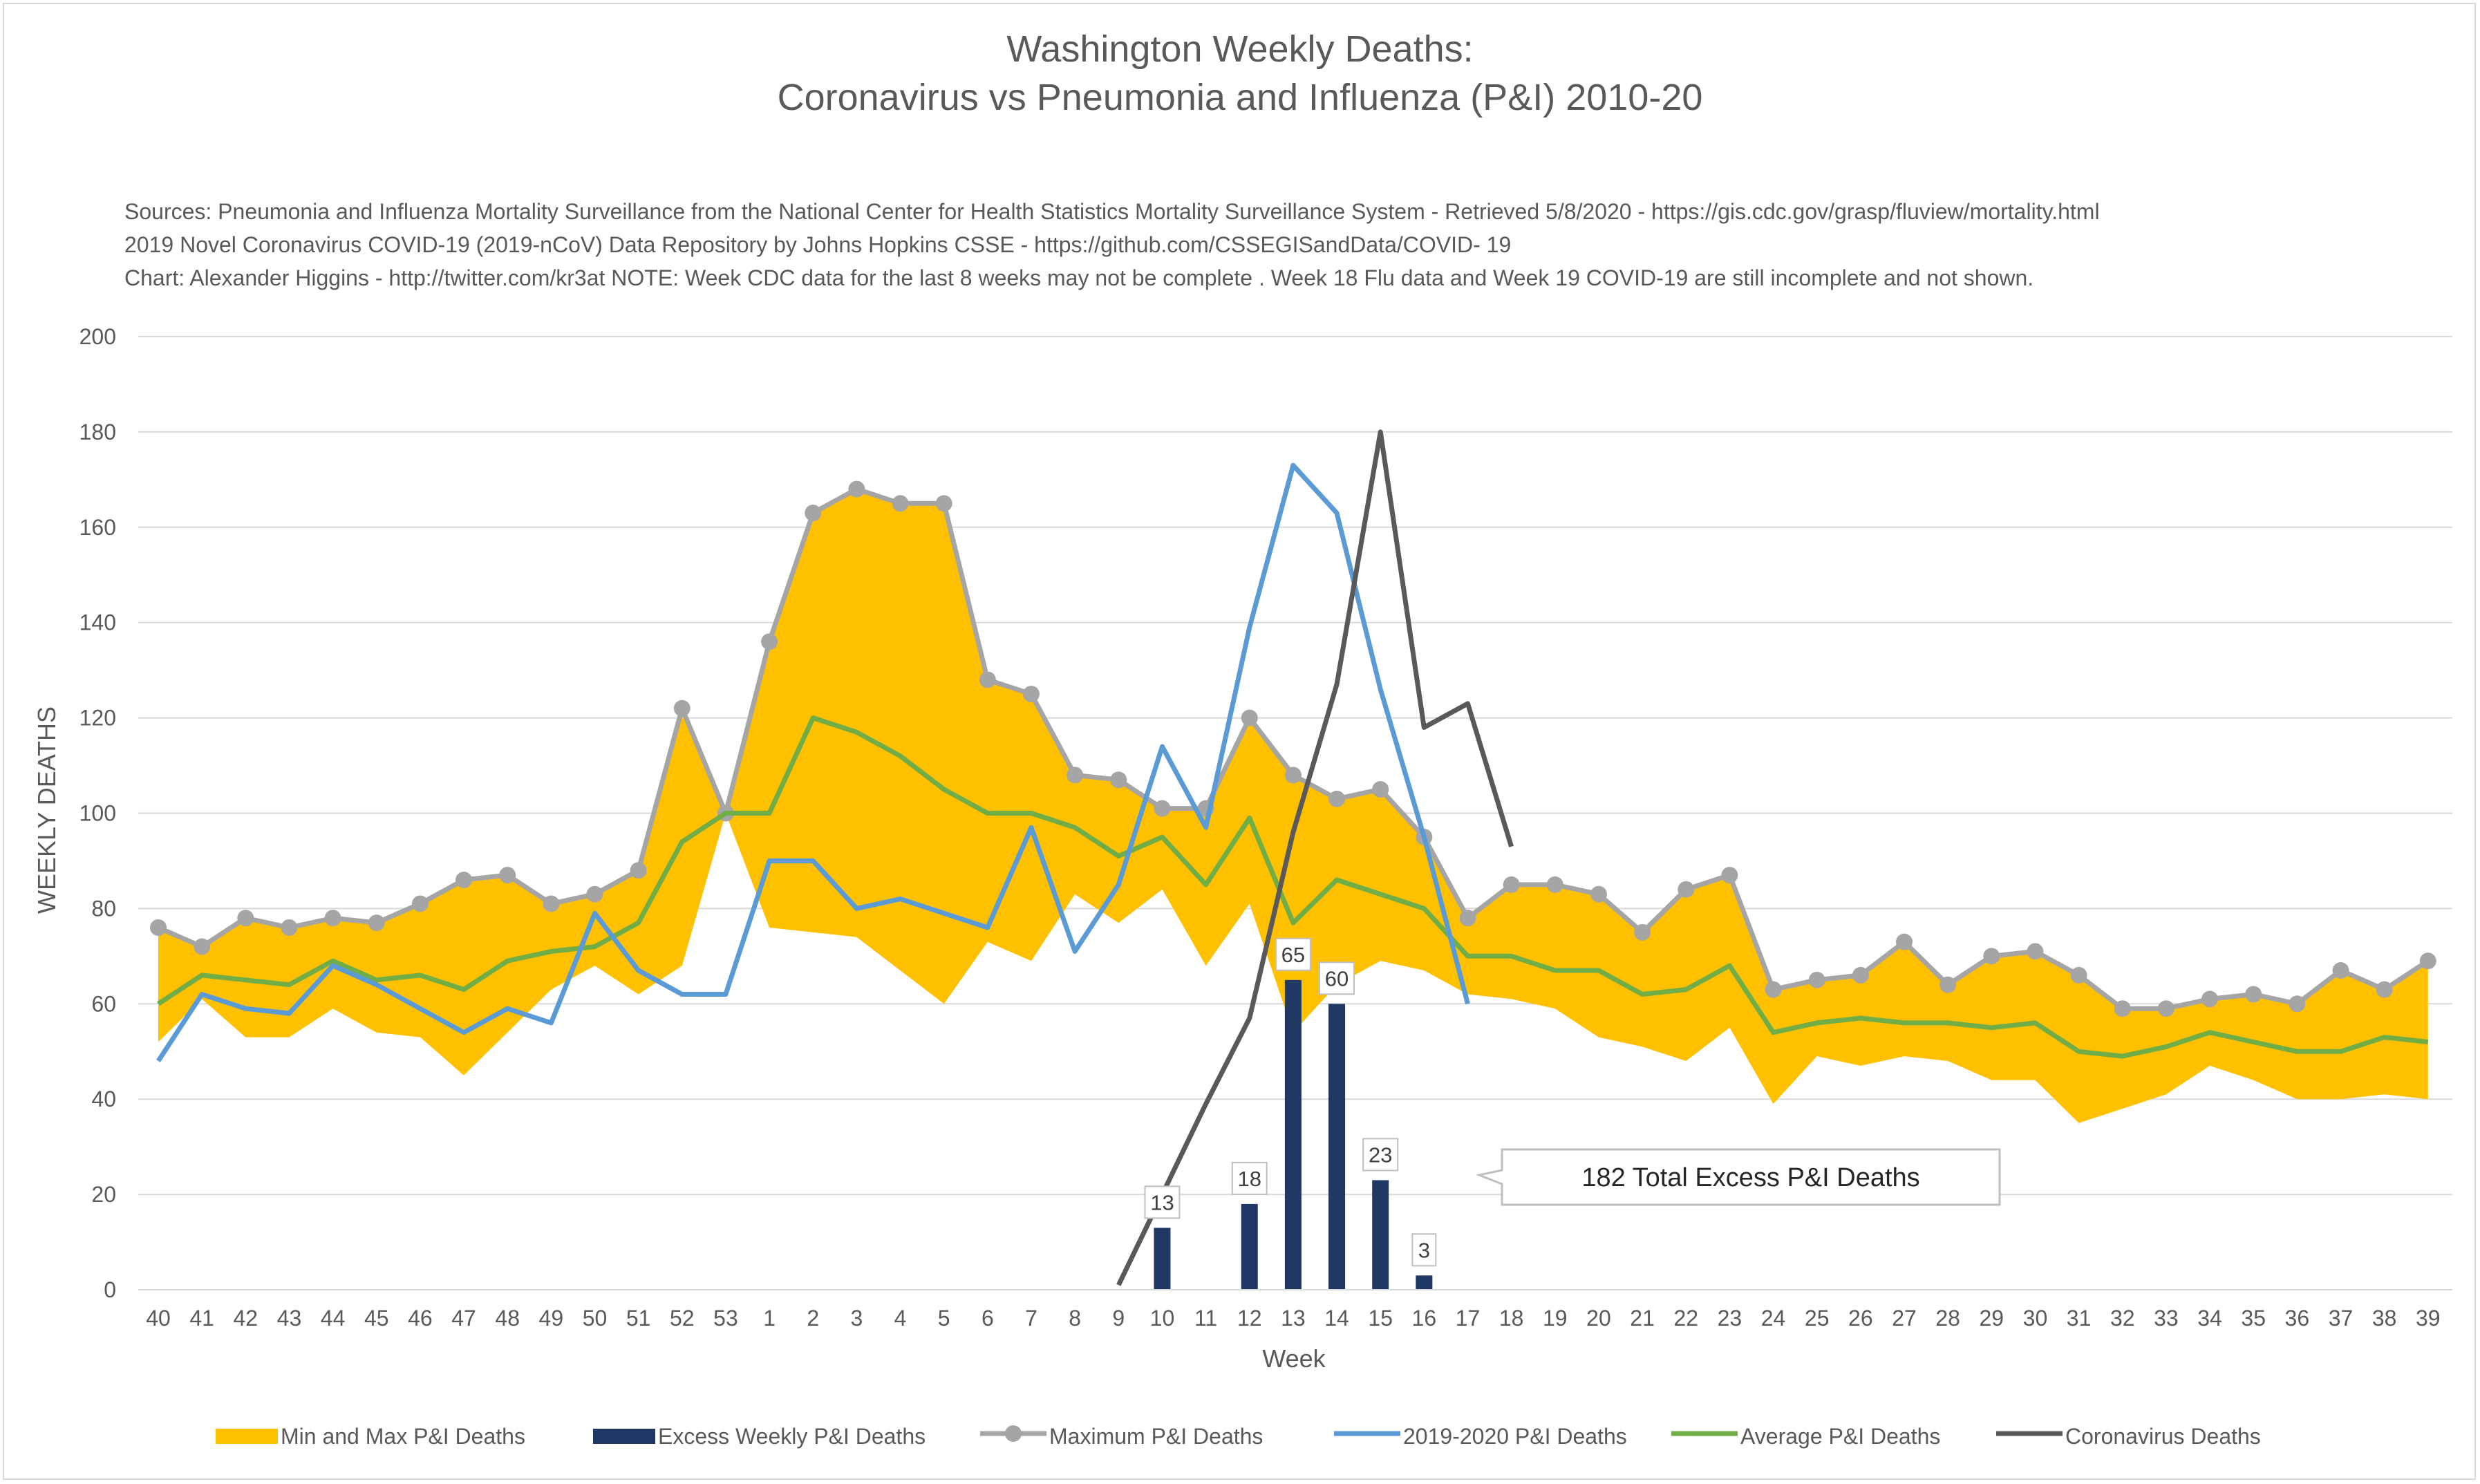  Describe the element at coordinates (420, 1318) in the screenshot. I see `x-tick-label: 46` at that location.